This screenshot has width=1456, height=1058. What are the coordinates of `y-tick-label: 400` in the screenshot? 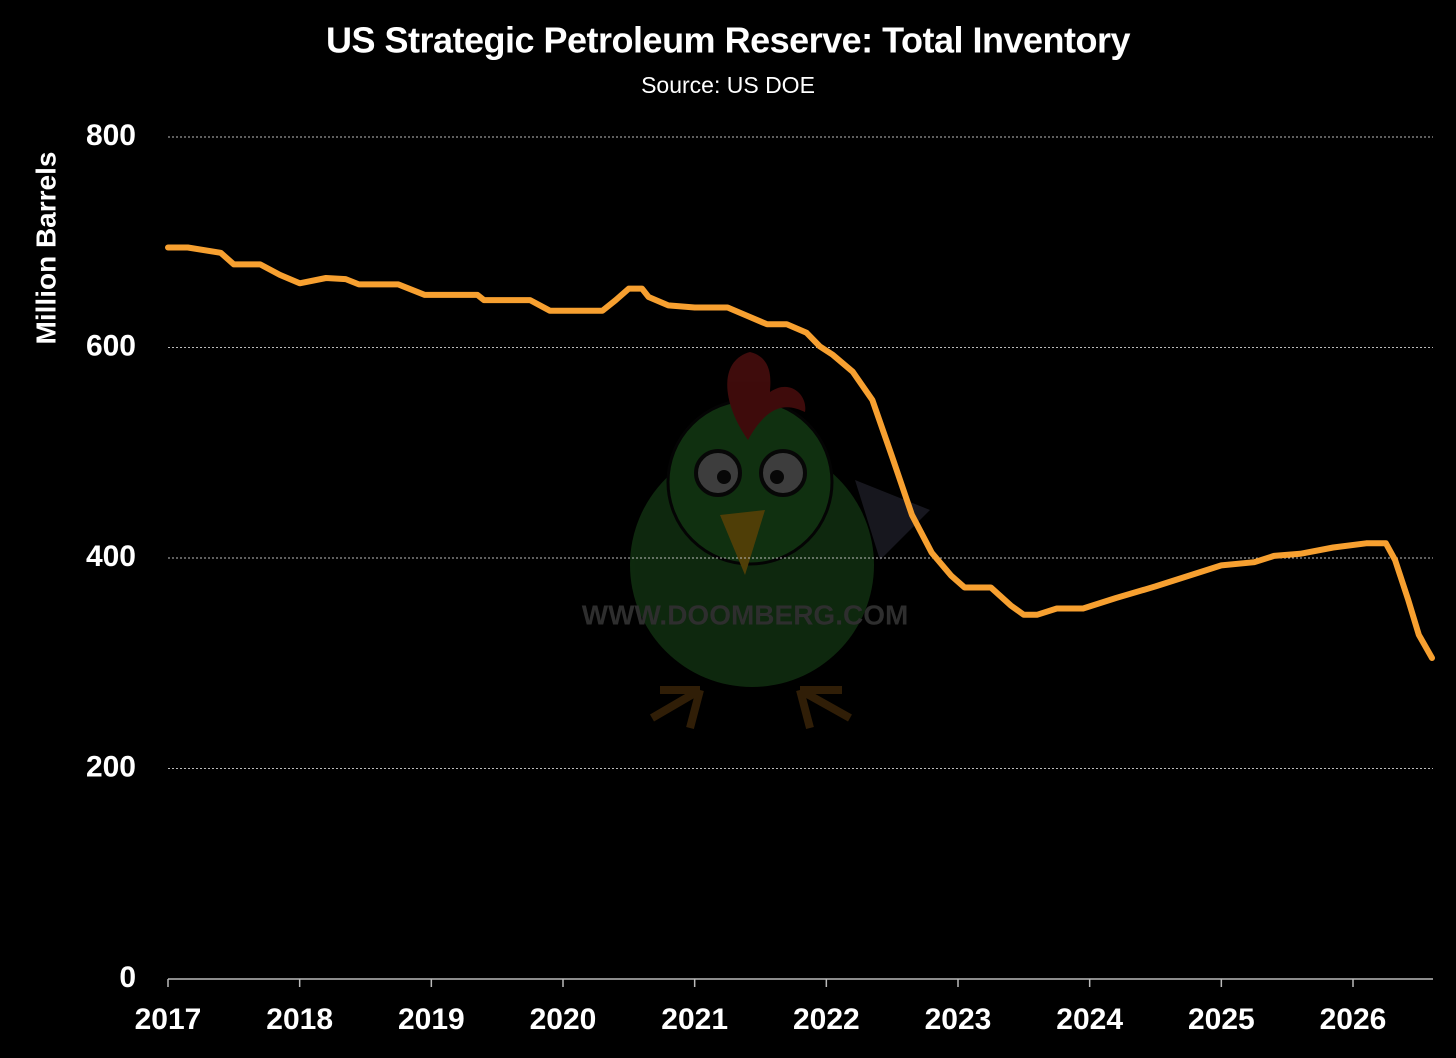 It's located at (111, 556).